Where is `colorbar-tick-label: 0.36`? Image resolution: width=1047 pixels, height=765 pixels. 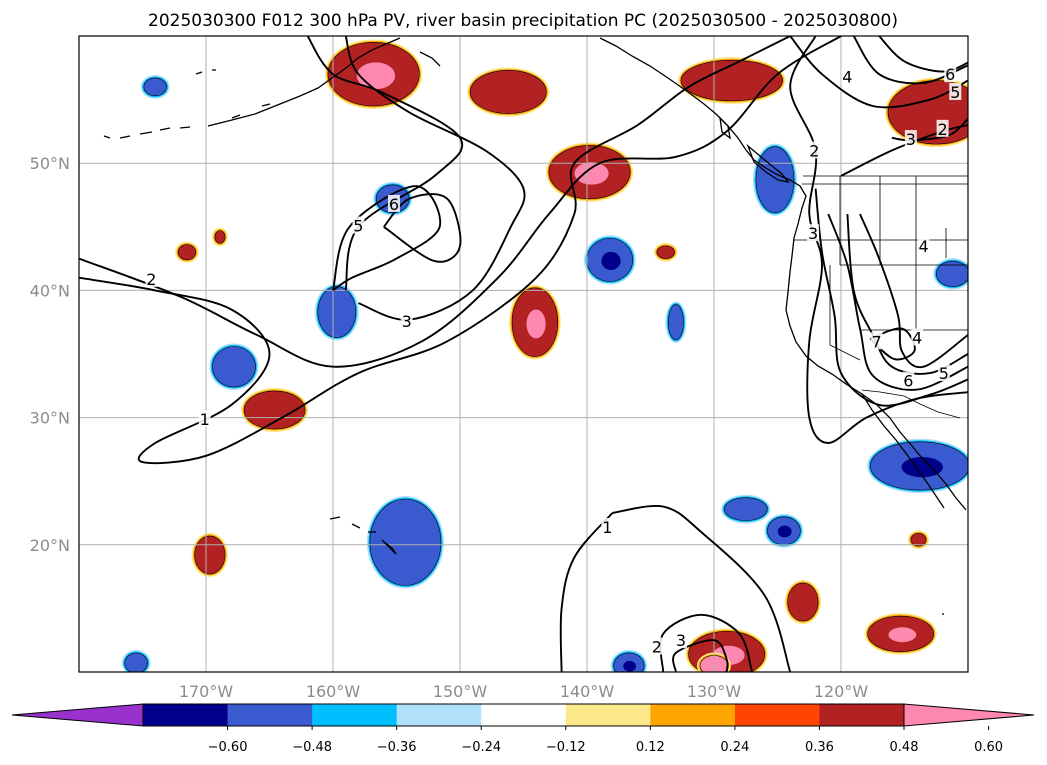
colorbar-tick-label: 0.36 is located at coordinates (819, 747).